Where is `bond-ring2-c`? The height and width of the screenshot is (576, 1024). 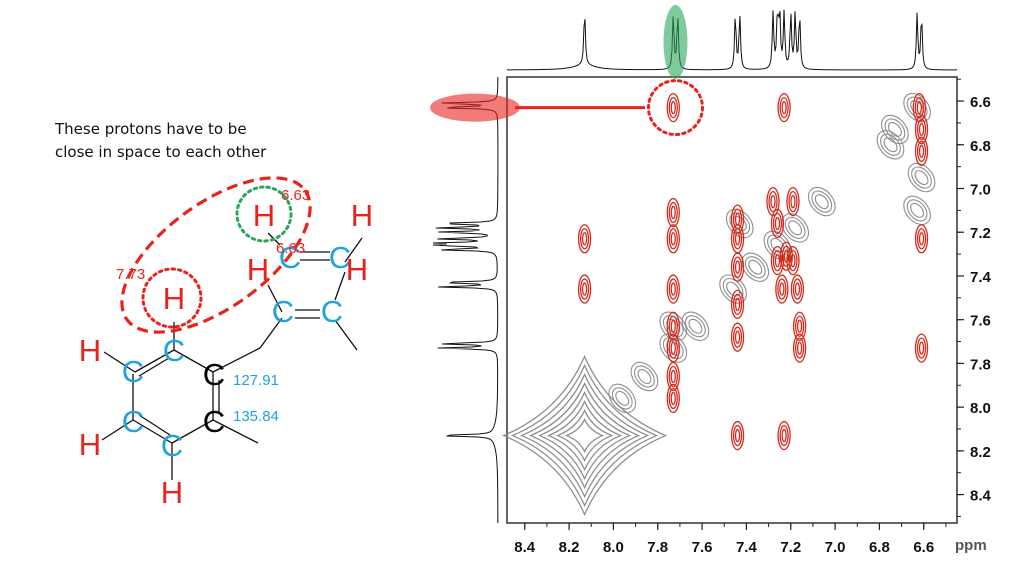 bond-ring2-c is located at coordinates (340, 286).